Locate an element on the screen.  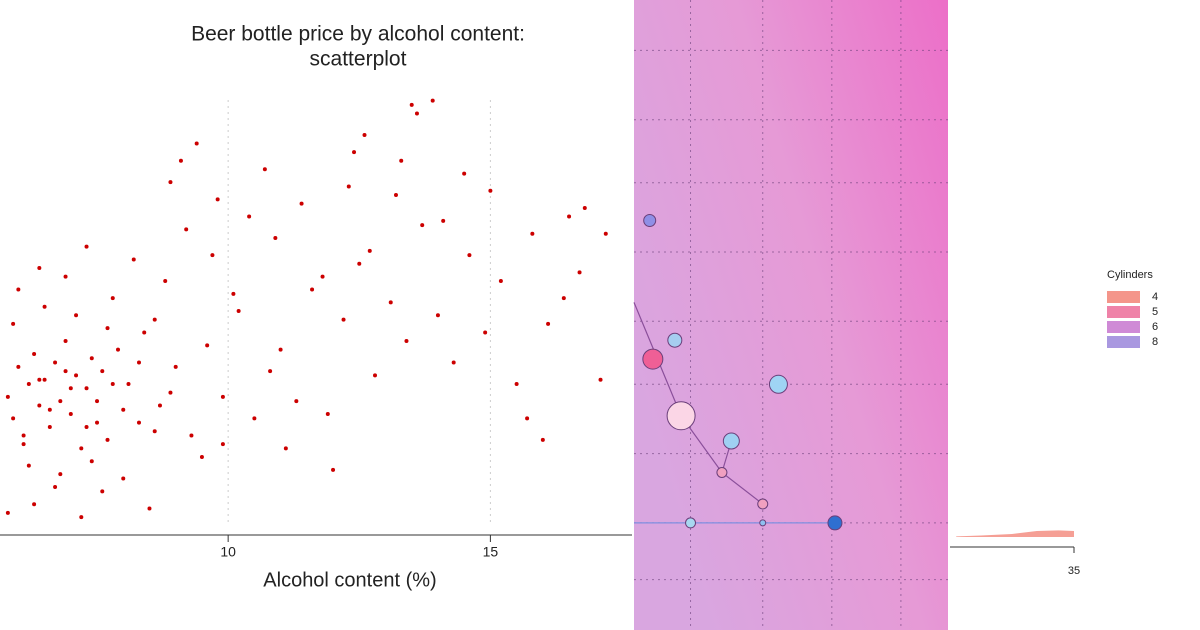
density-area is located at coordinates (1015, 533).